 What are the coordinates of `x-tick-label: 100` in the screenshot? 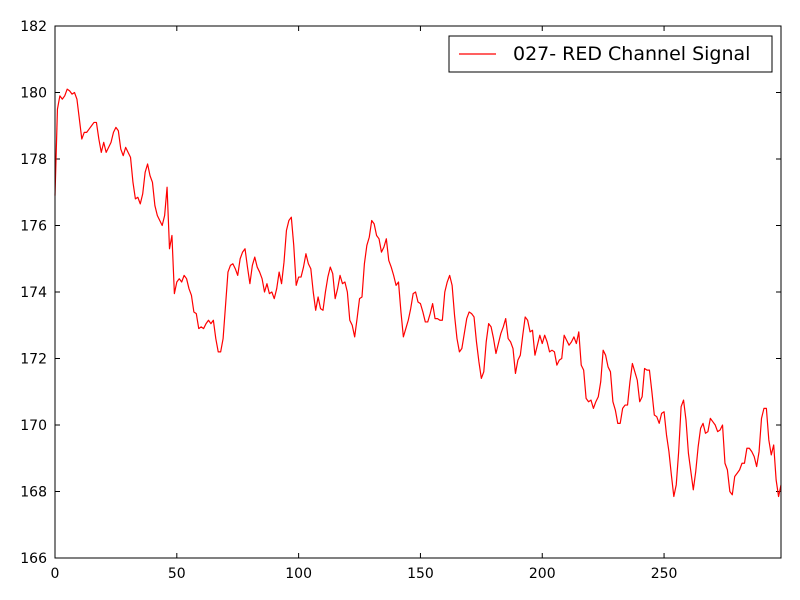 It's located at (298, 574).